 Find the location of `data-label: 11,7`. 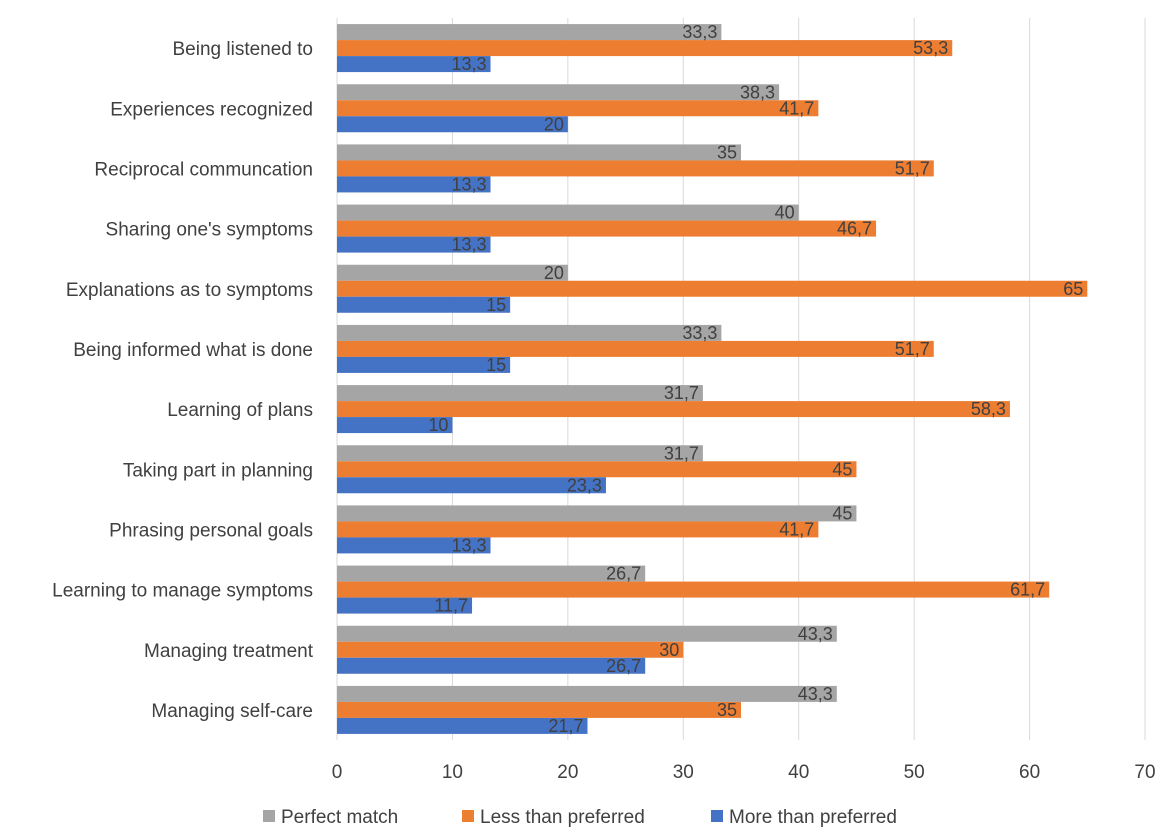

data-label: 11,7 is located at coordinates (451, 606).